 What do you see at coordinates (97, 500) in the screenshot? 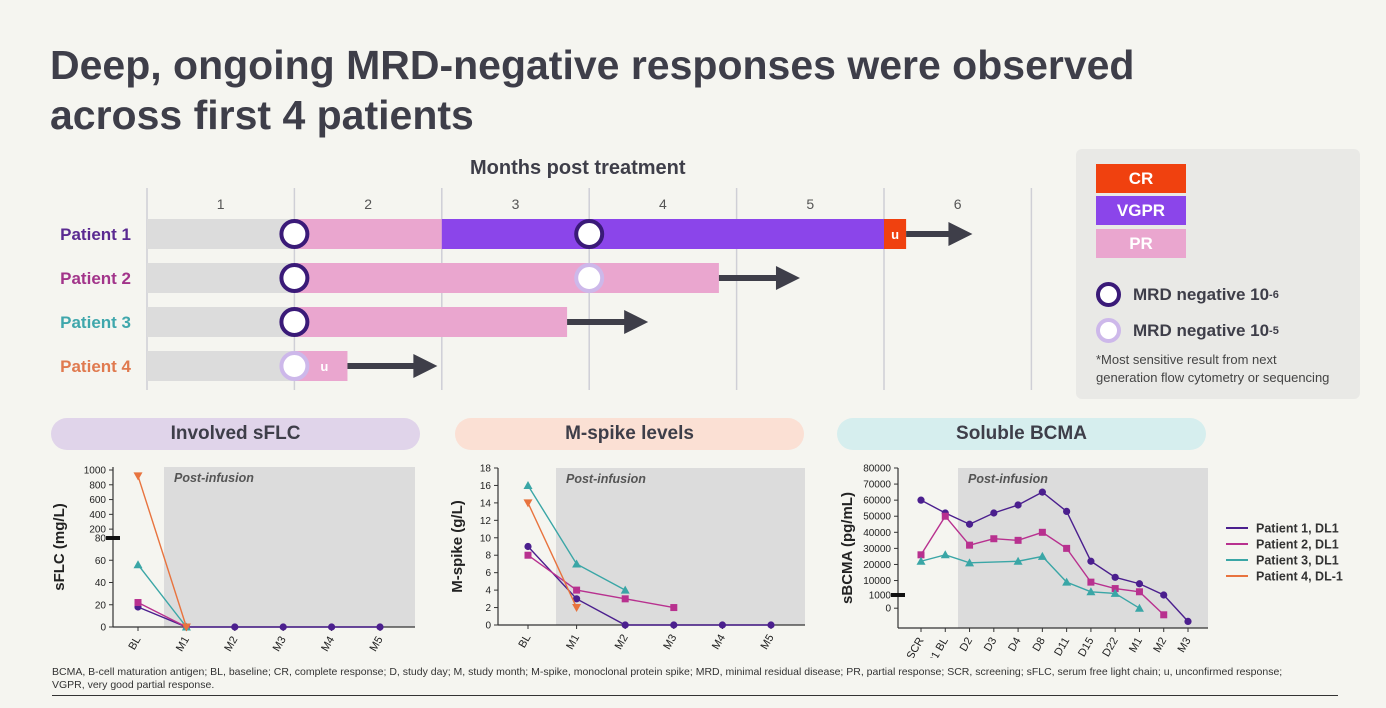
I see `y-tick-label: 600` at bounding box center [97, 500].